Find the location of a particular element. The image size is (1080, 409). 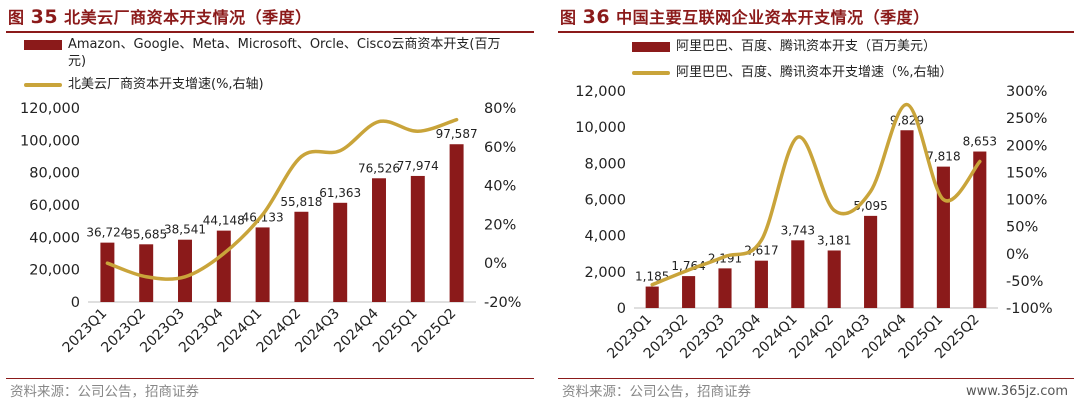

left-source-note: 资料来源：公司公告，招商证券 is located at coordinates (104, 392).